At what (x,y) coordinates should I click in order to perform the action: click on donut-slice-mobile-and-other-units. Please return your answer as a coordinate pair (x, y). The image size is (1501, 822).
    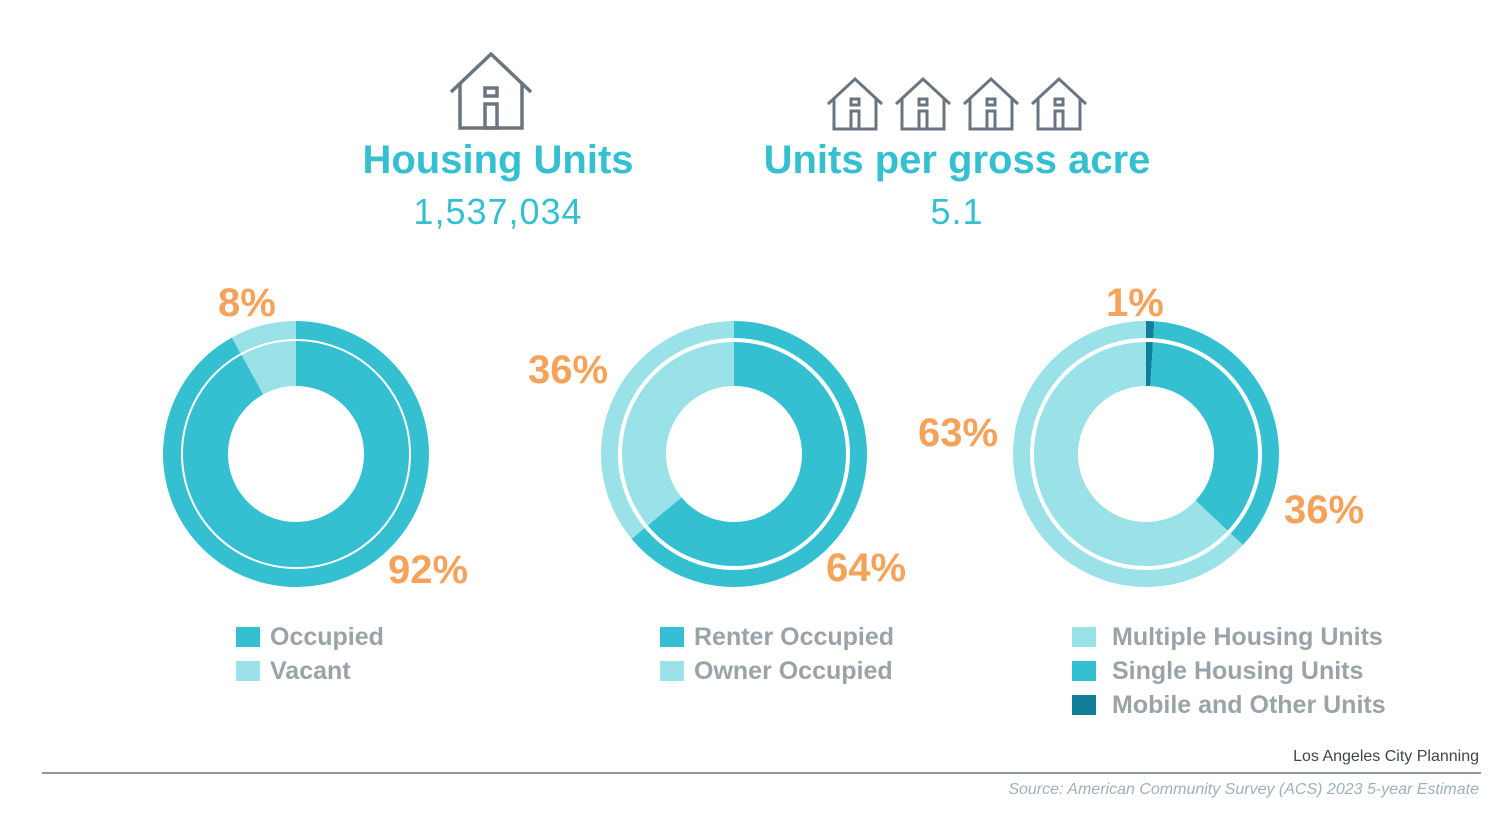
    Looking at the image, I should click on (1150, 354).